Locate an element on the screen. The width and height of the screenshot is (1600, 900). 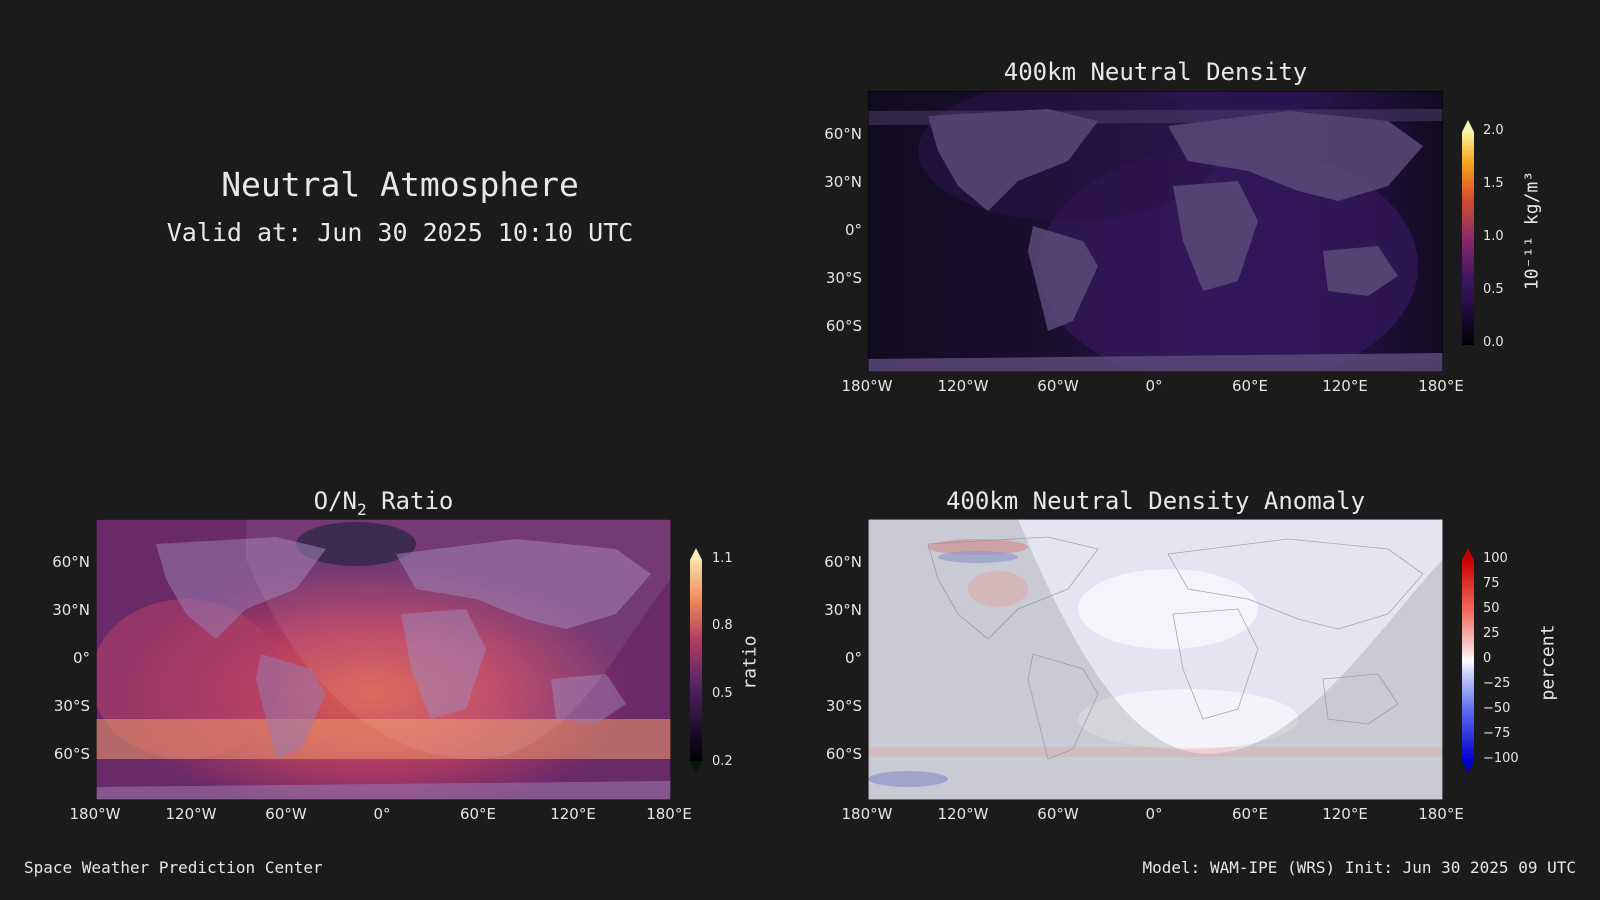
density-panel-title: 400km Neutral Density is located at coordinates (1155, 72).